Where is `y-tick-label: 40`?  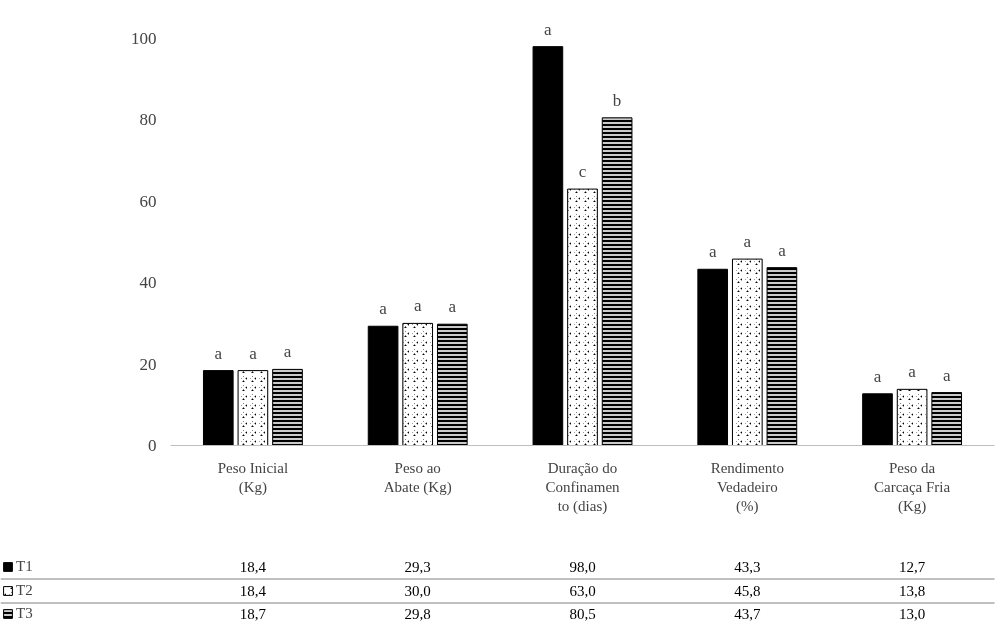
y-tick-label: 40 is located at coordinates (148, 283).